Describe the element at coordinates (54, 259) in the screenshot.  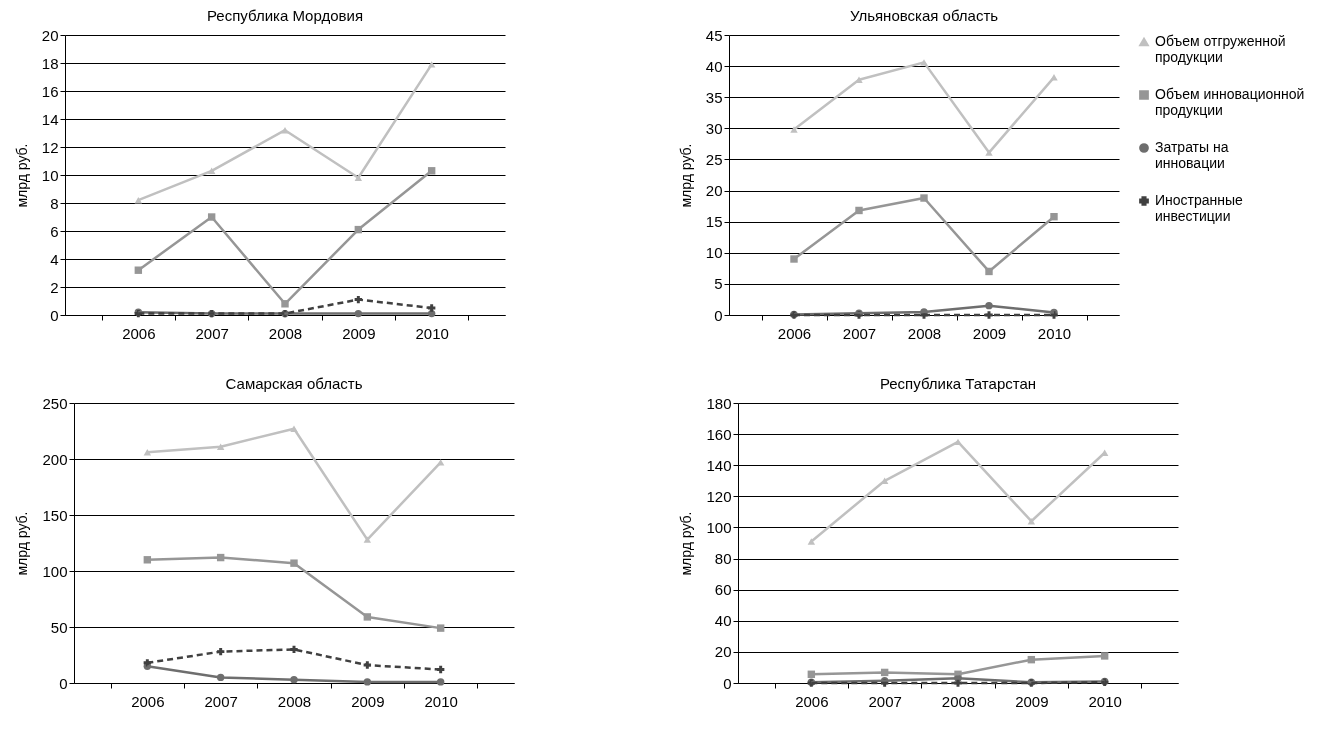
I see `y-tick-label: 4` at that location.